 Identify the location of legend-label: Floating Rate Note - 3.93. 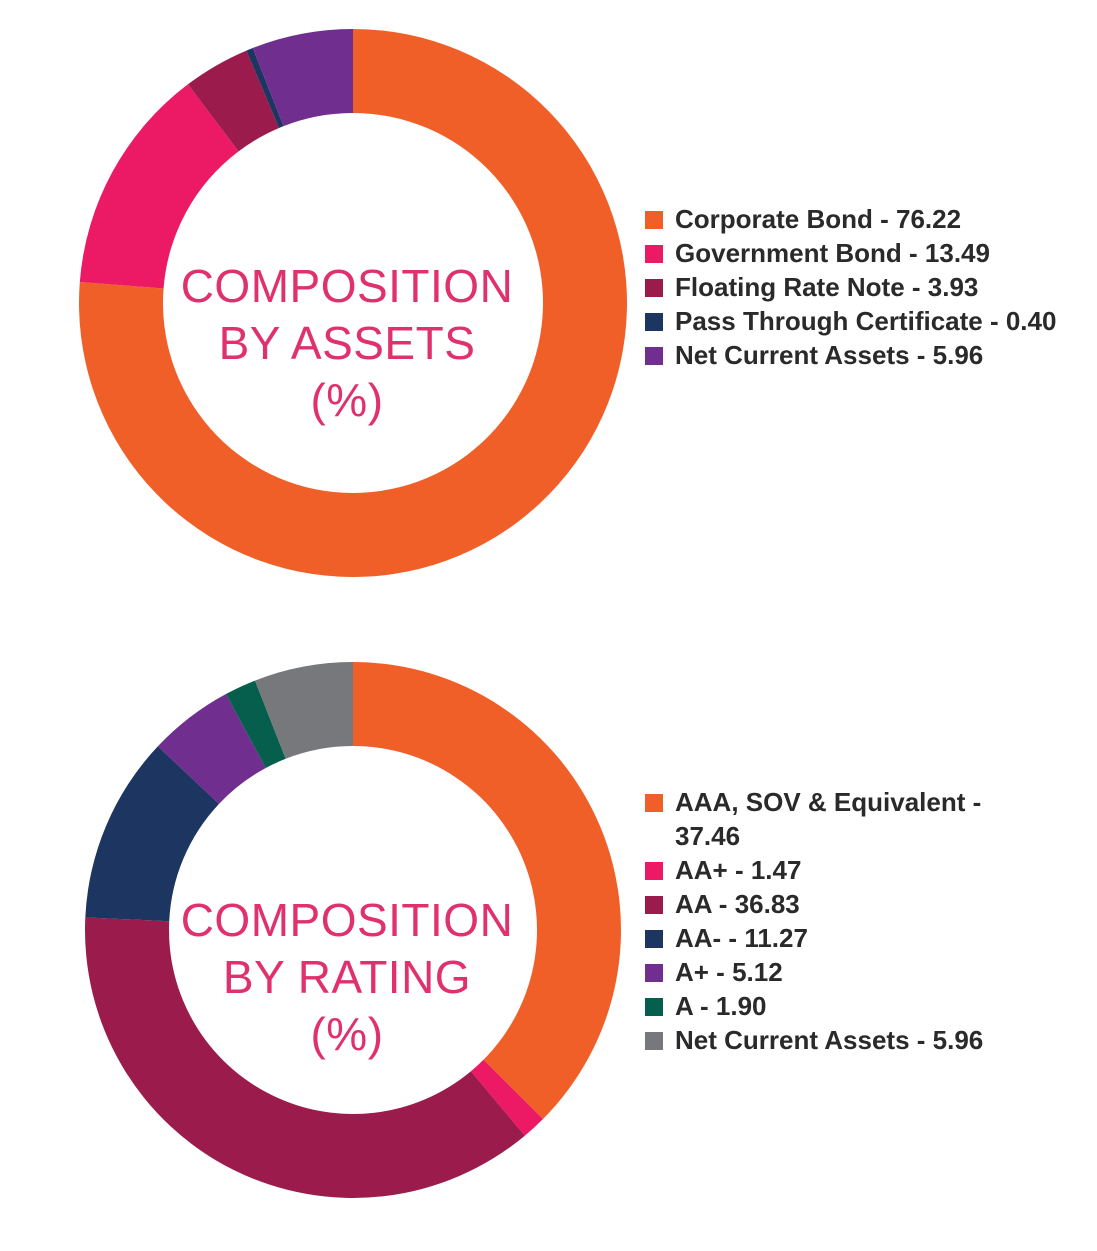
(827, 287).